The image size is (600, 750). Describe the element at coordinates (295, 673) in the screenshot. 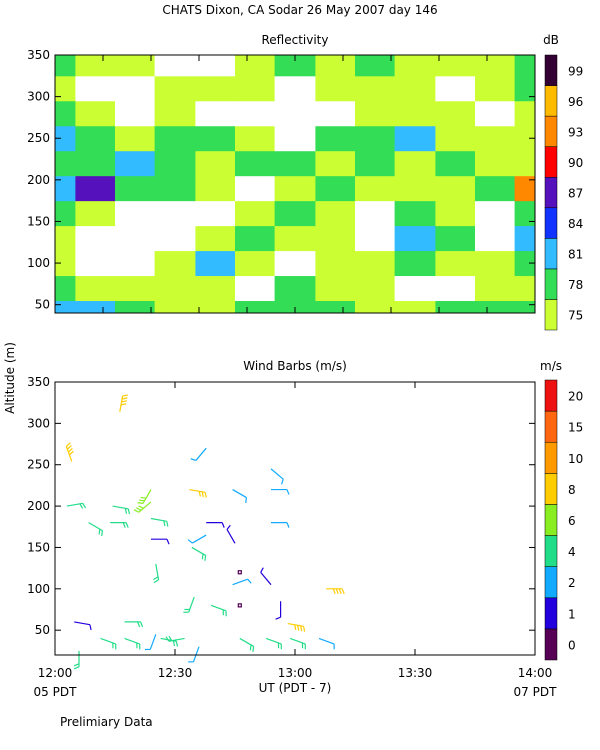

I see `x-tick-label: 13:00` at that location.